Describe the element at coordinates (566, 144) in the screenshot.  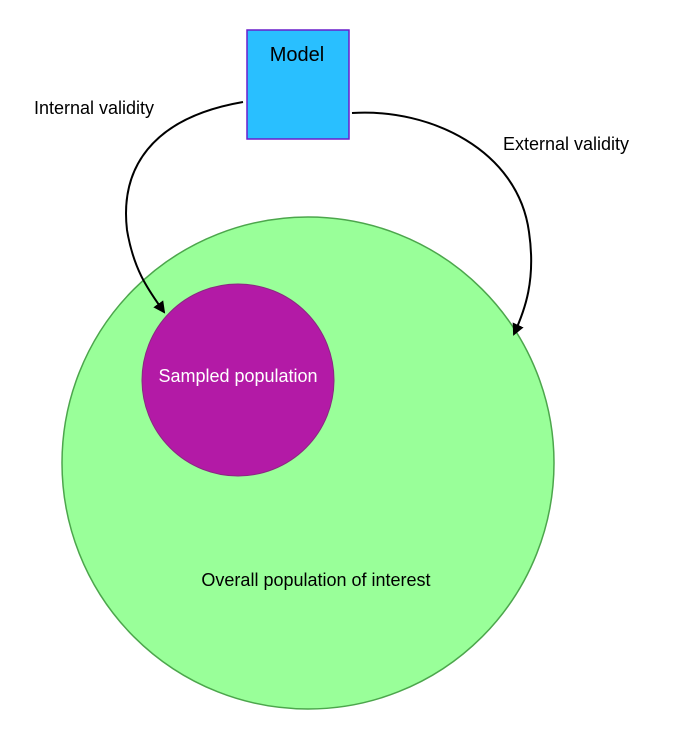
I see `external-validity-label: External validity` at that location.